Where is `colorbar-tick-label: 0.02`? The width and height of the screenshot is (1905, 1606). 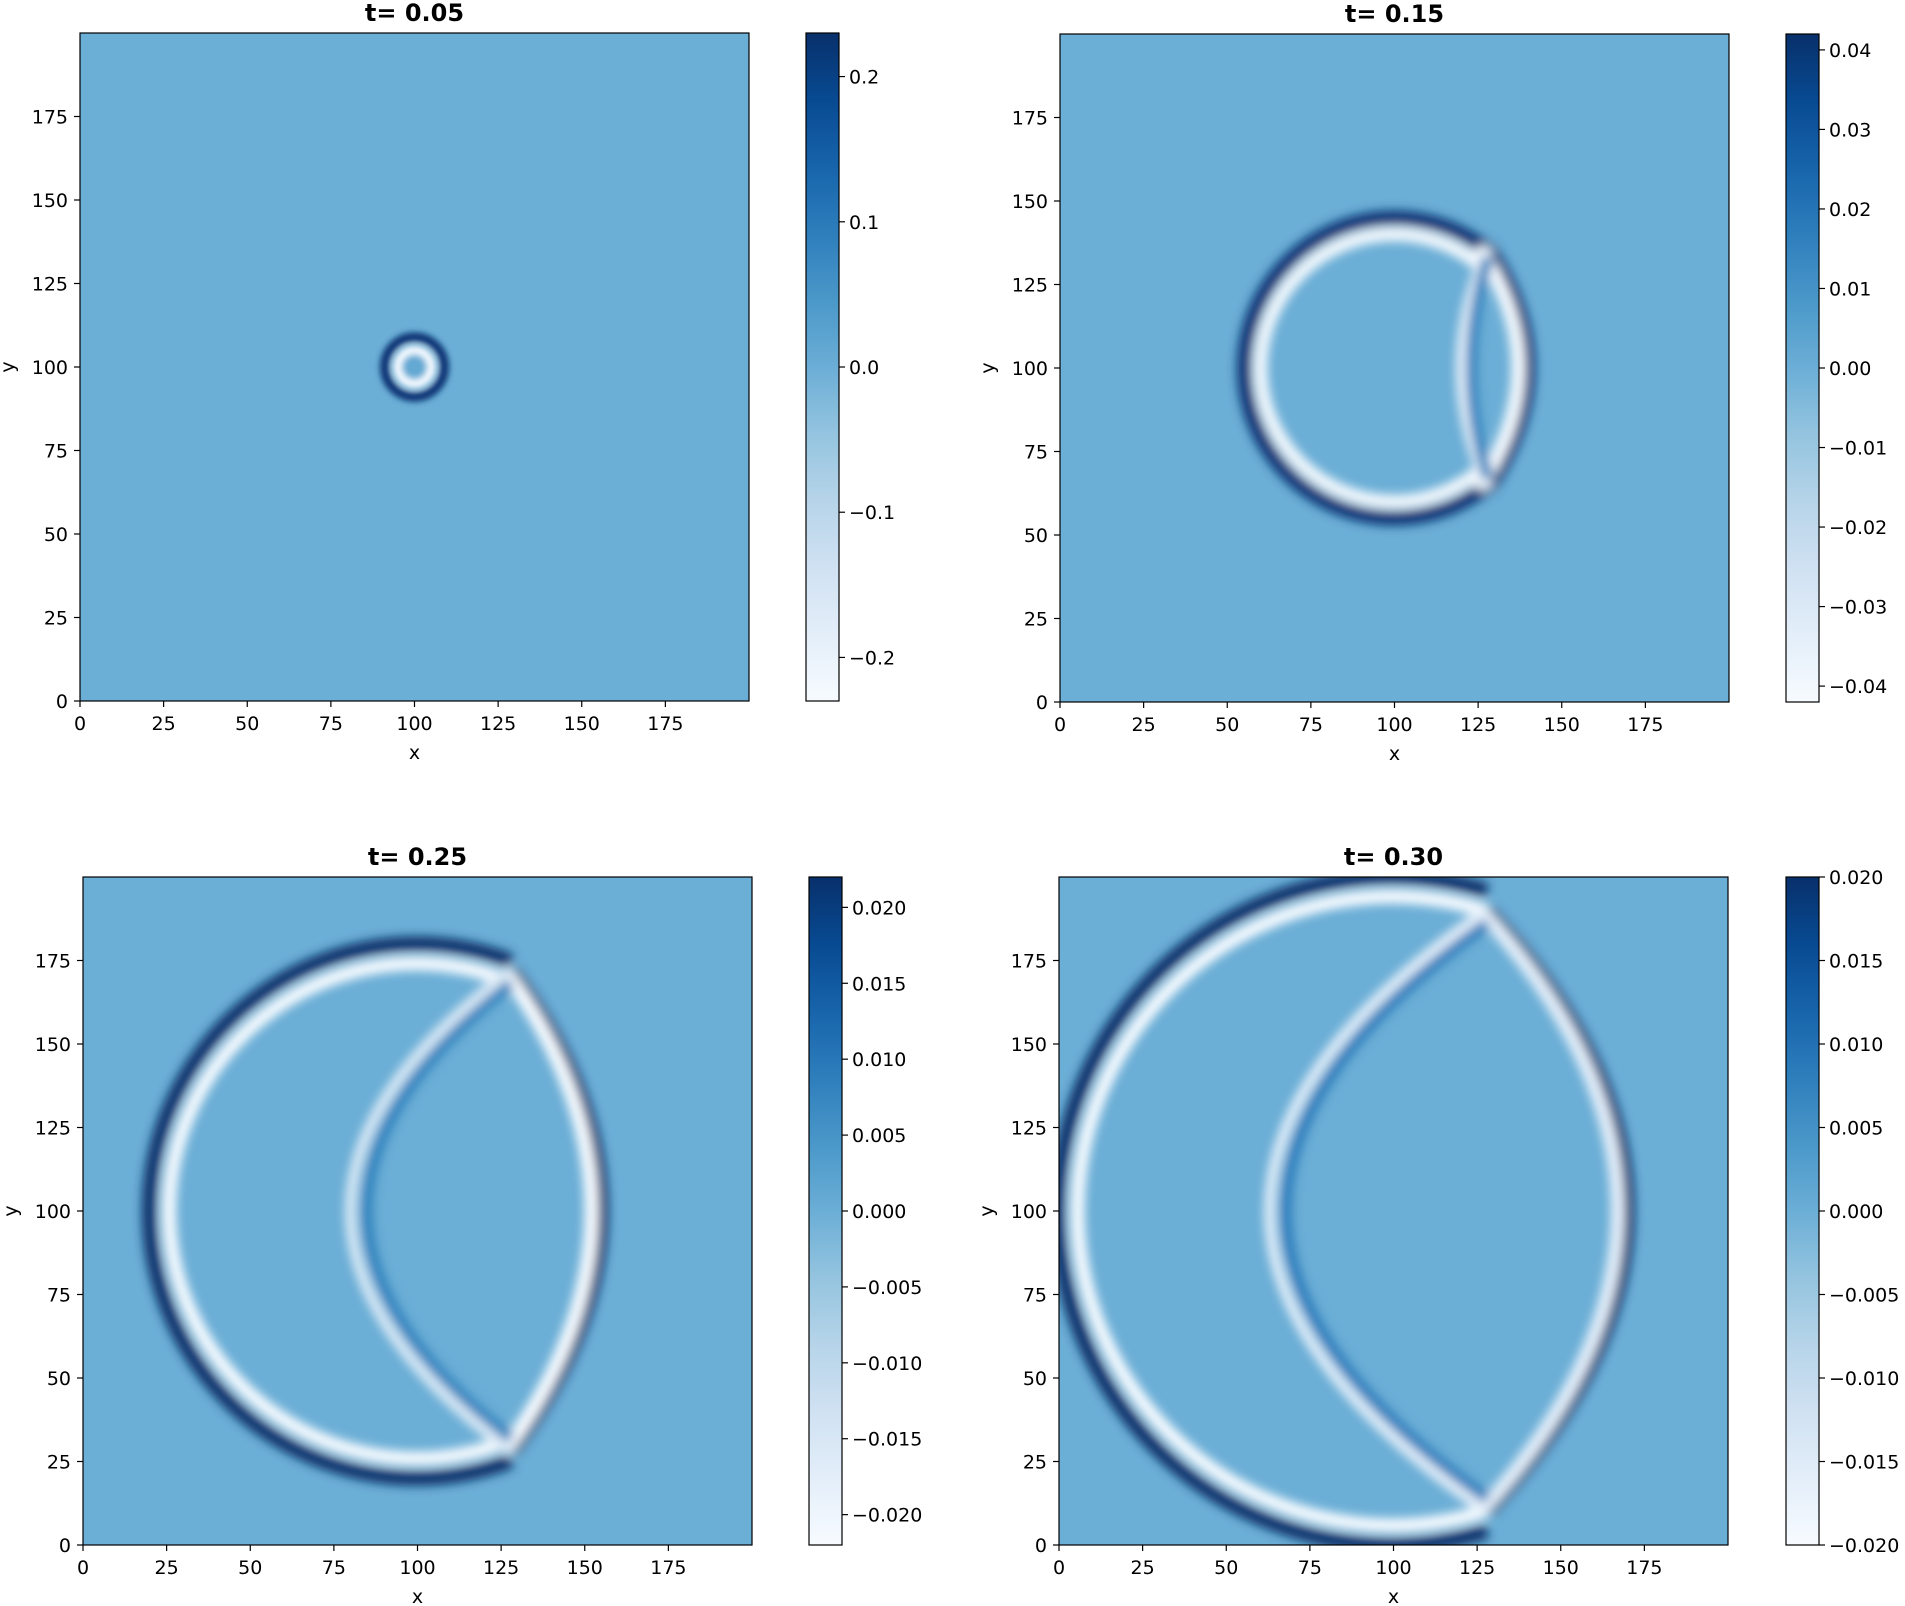 colorbar-tick-label: 0.02 is located at coordinates (1850, 210).